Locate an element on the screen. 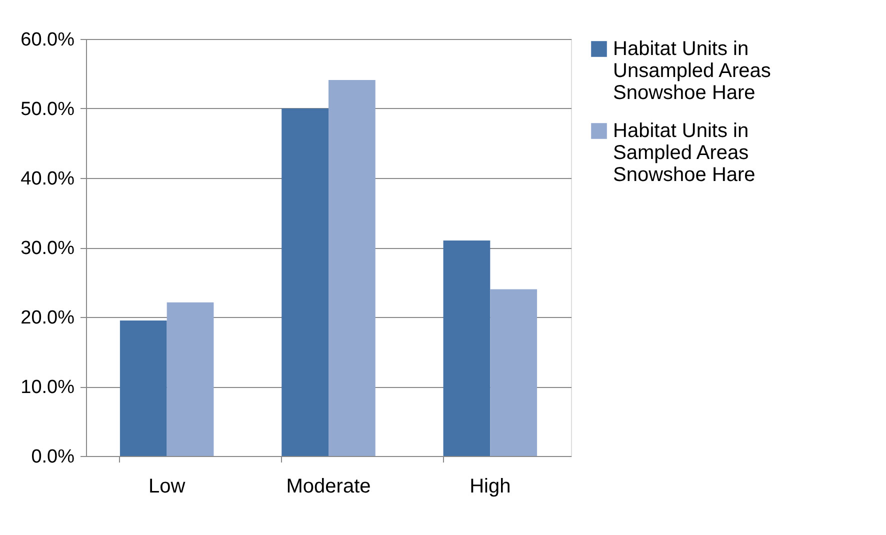 This screenshot has width=886, height=535. y-tick-label: 20.0% is located at coordinates (47, 318).